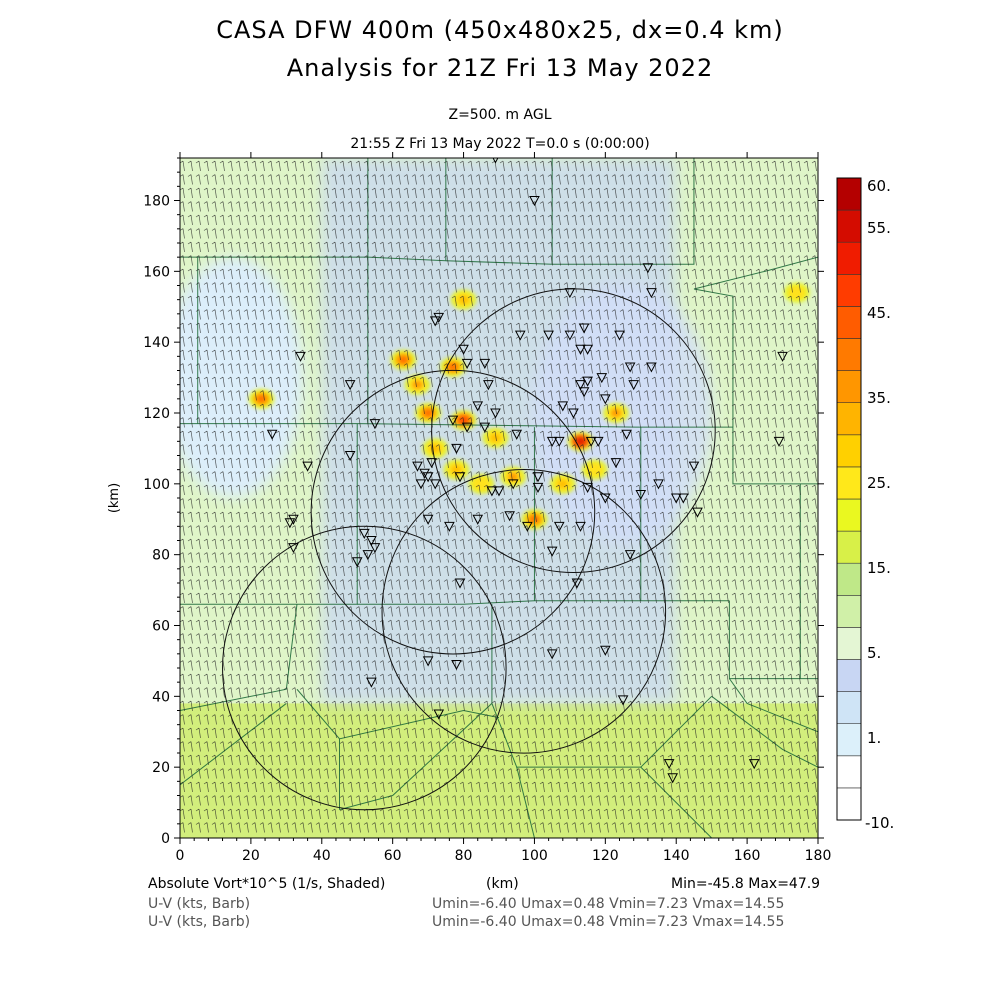  I want to click on colorbar-label: 15., so click(879, 568).